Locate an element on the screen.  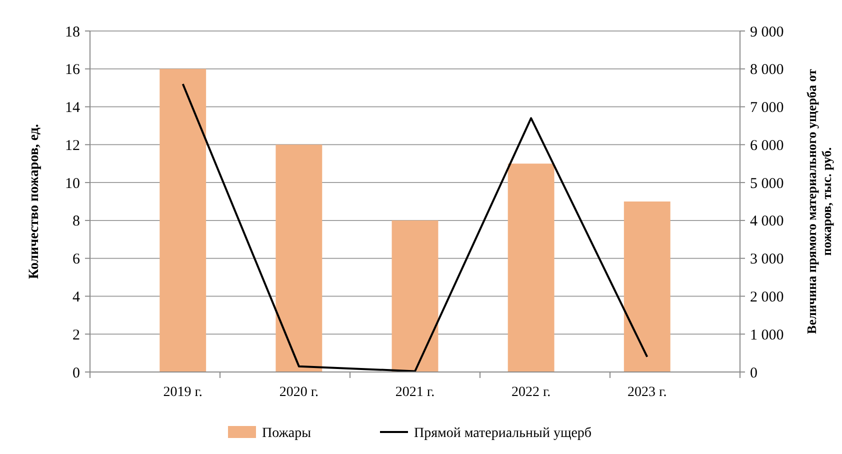
x-tick-label: 2021 г. is located at coordinates (415, 392).